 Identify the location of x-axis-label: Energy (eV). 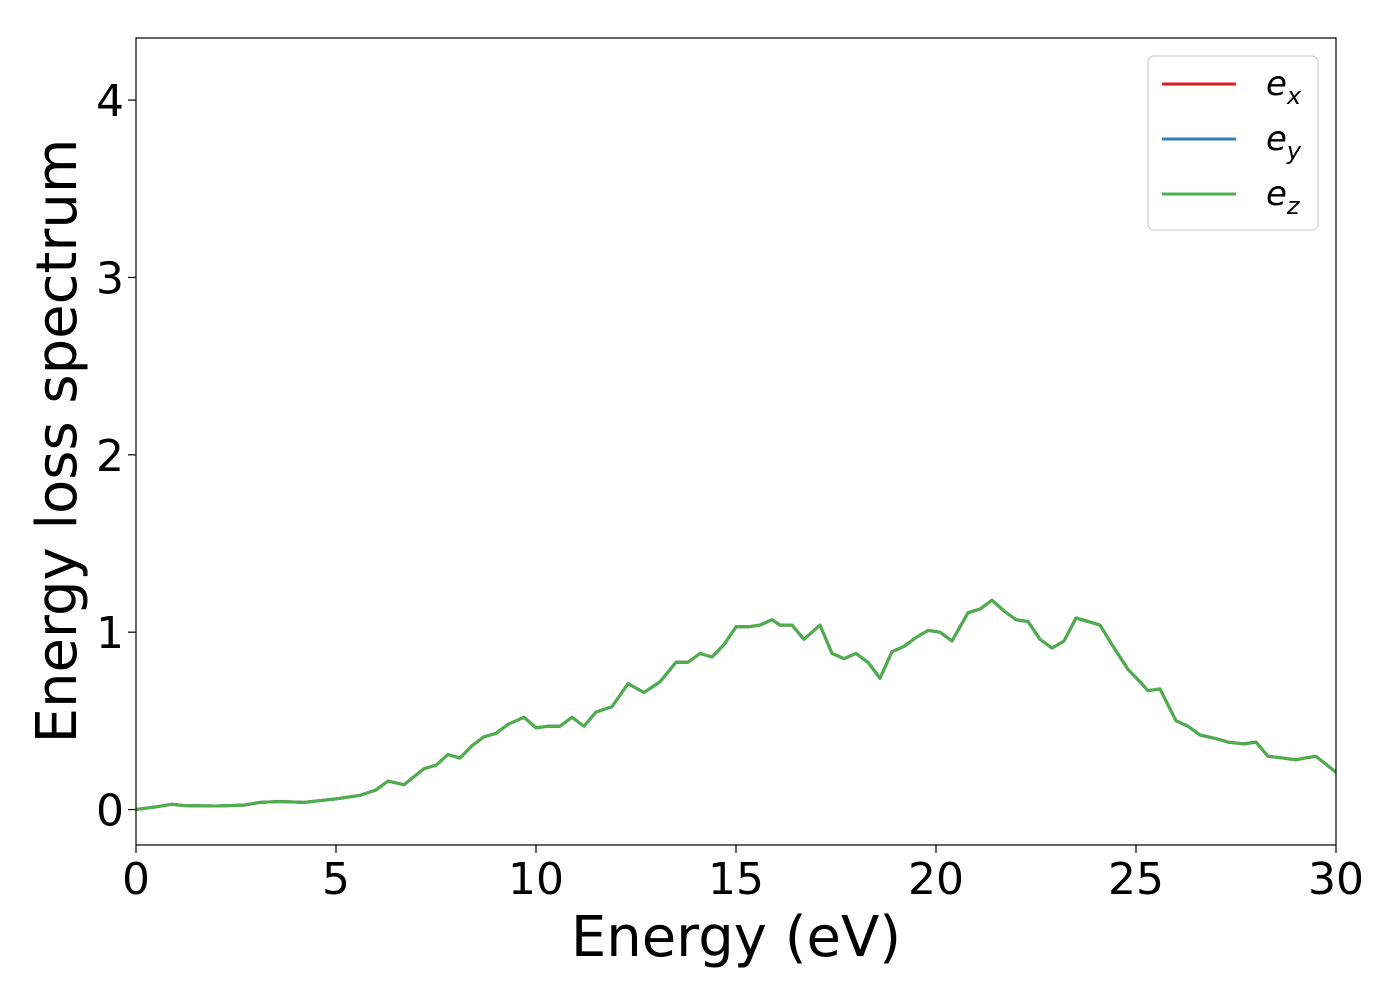
(736, 937).